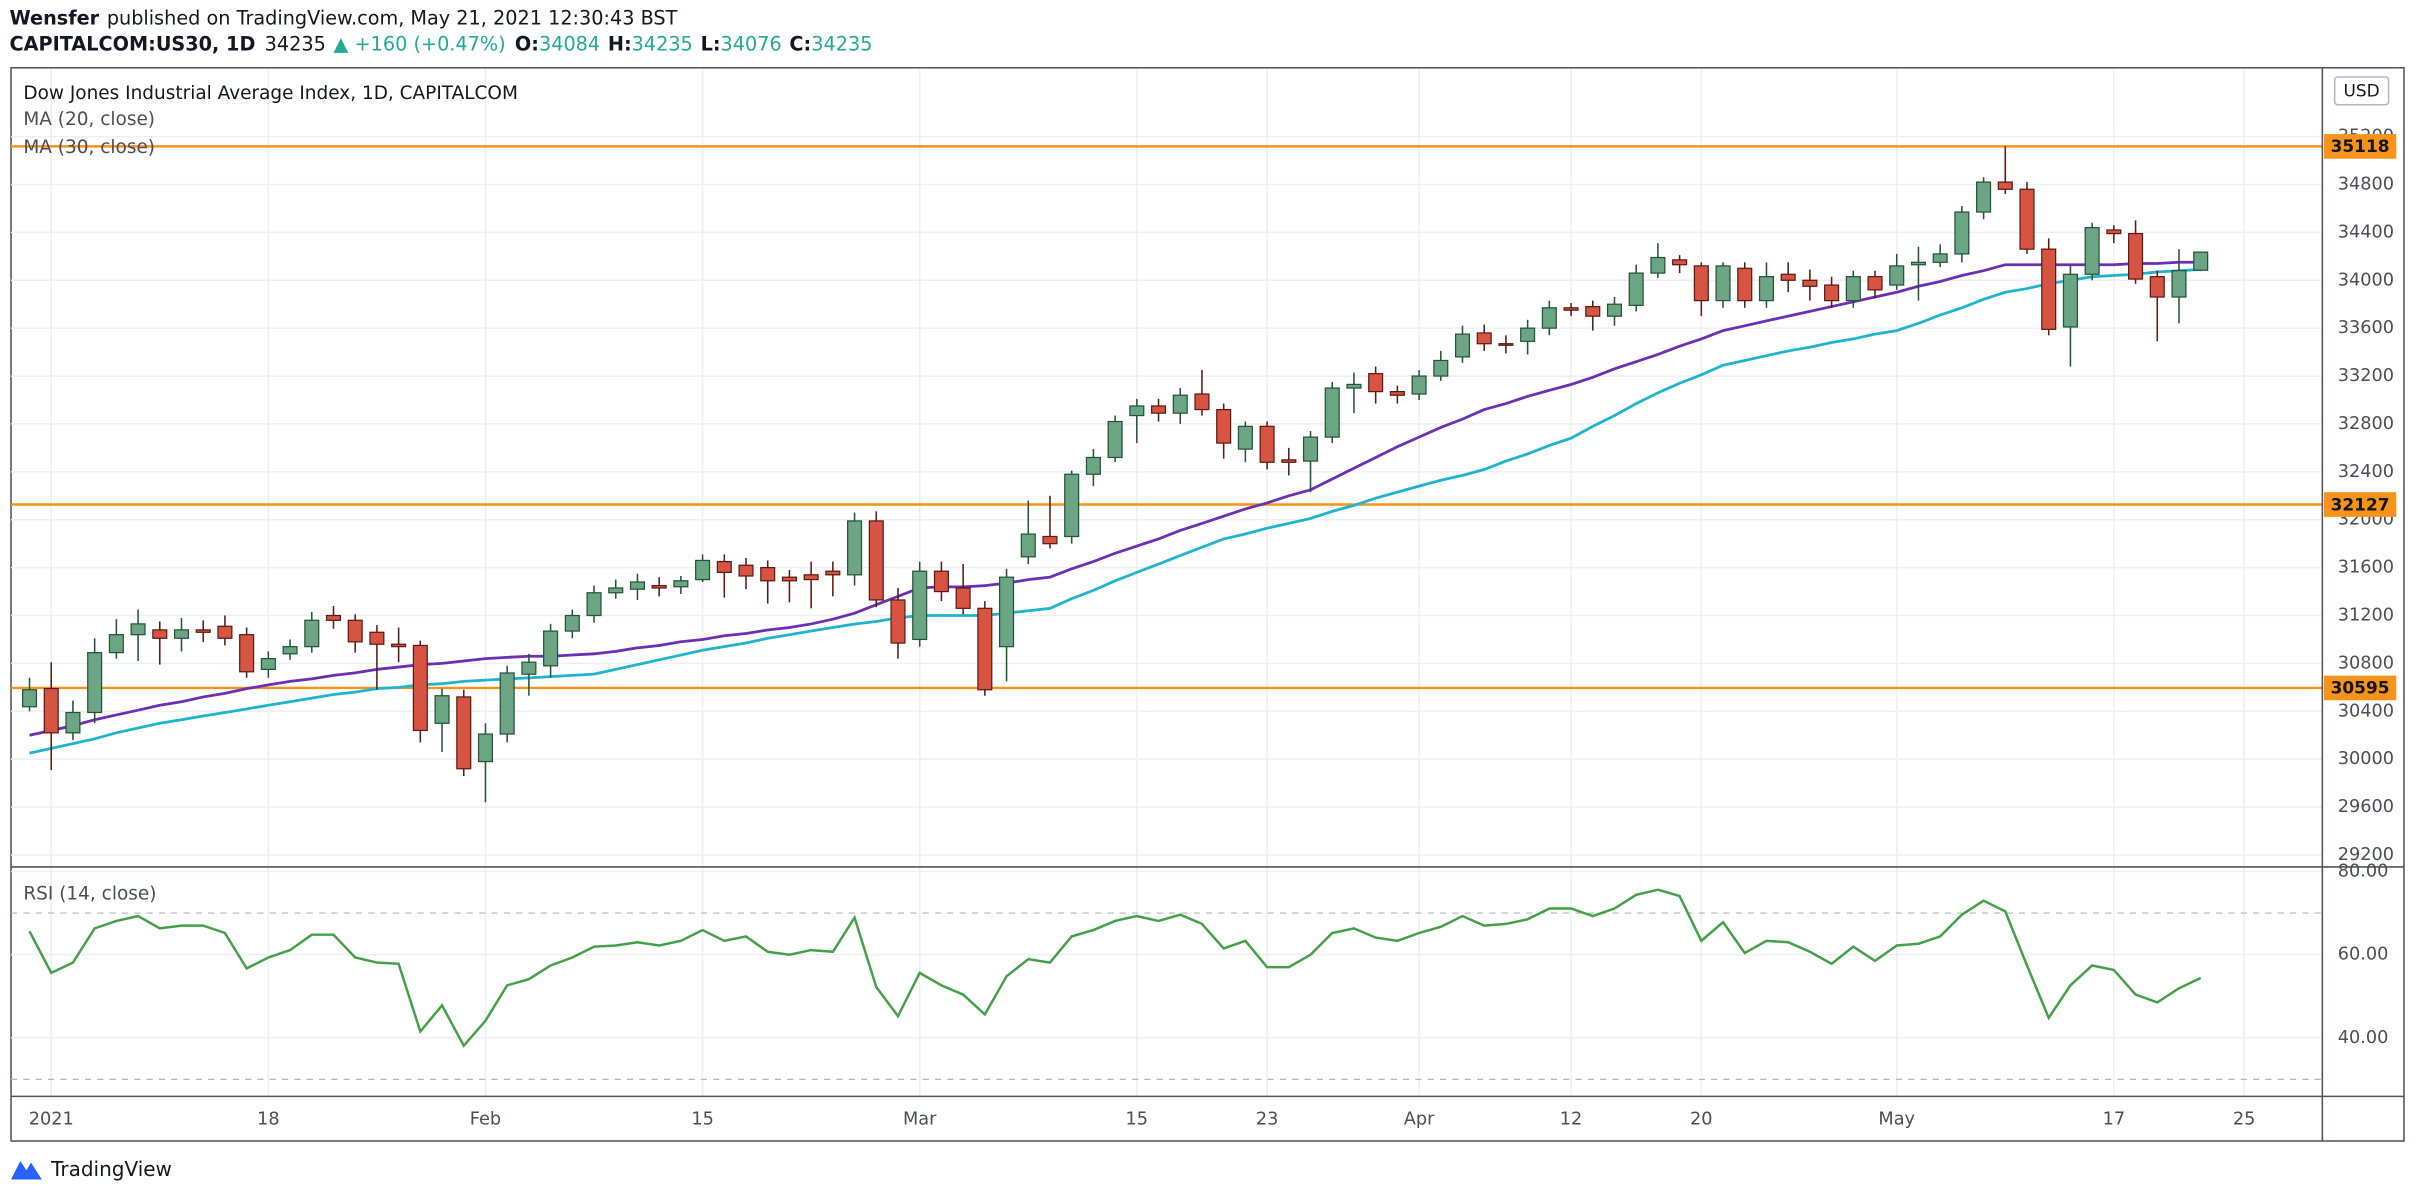 Image resolution: width=2415 pixels, height=1198 pixels. I want to click on rsi-line, so click(1115, 968).